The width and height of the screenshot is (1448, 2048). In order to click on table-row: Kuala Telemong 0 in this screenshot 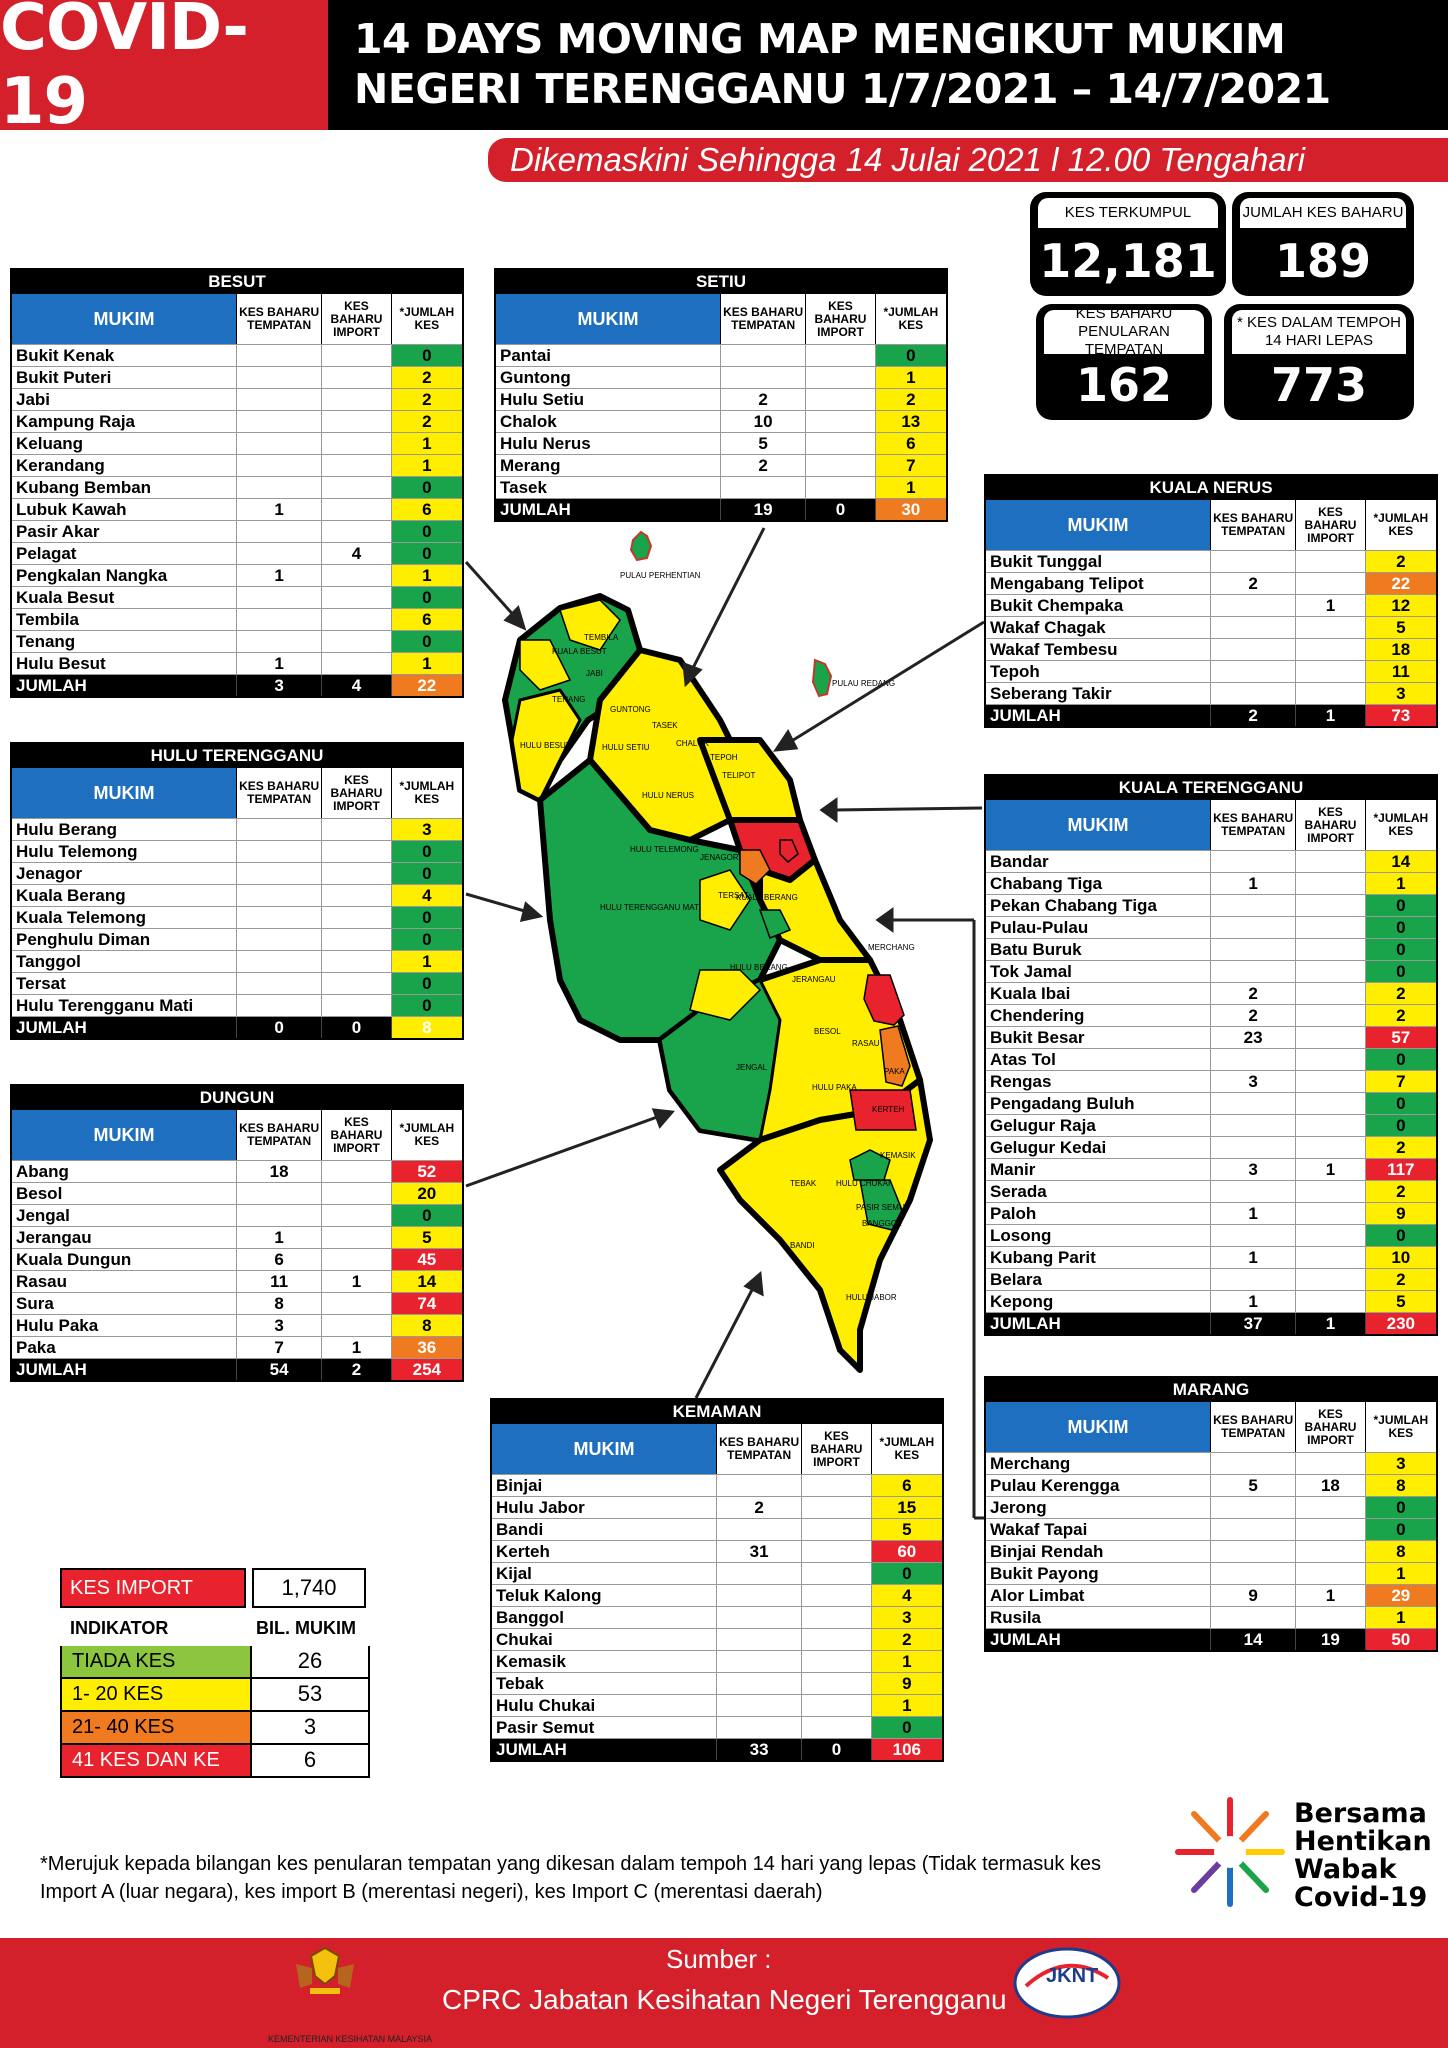, I will do `click(237, 917)`.